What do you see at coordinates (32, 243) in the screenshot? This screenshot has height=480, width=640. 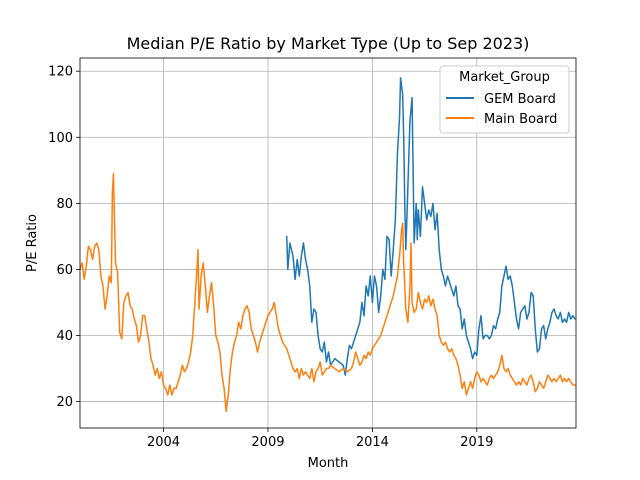 I see `y-axis-label: P/E Ratio` at bounding box center [32, 243].